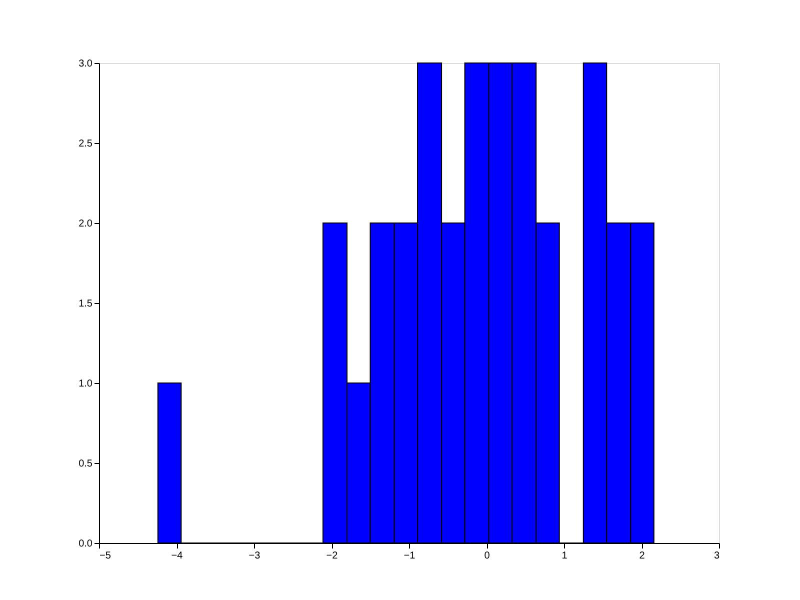 This screenshot has width=800, height=600. I want to click on x-tick-label: −1, so click(410, 556).